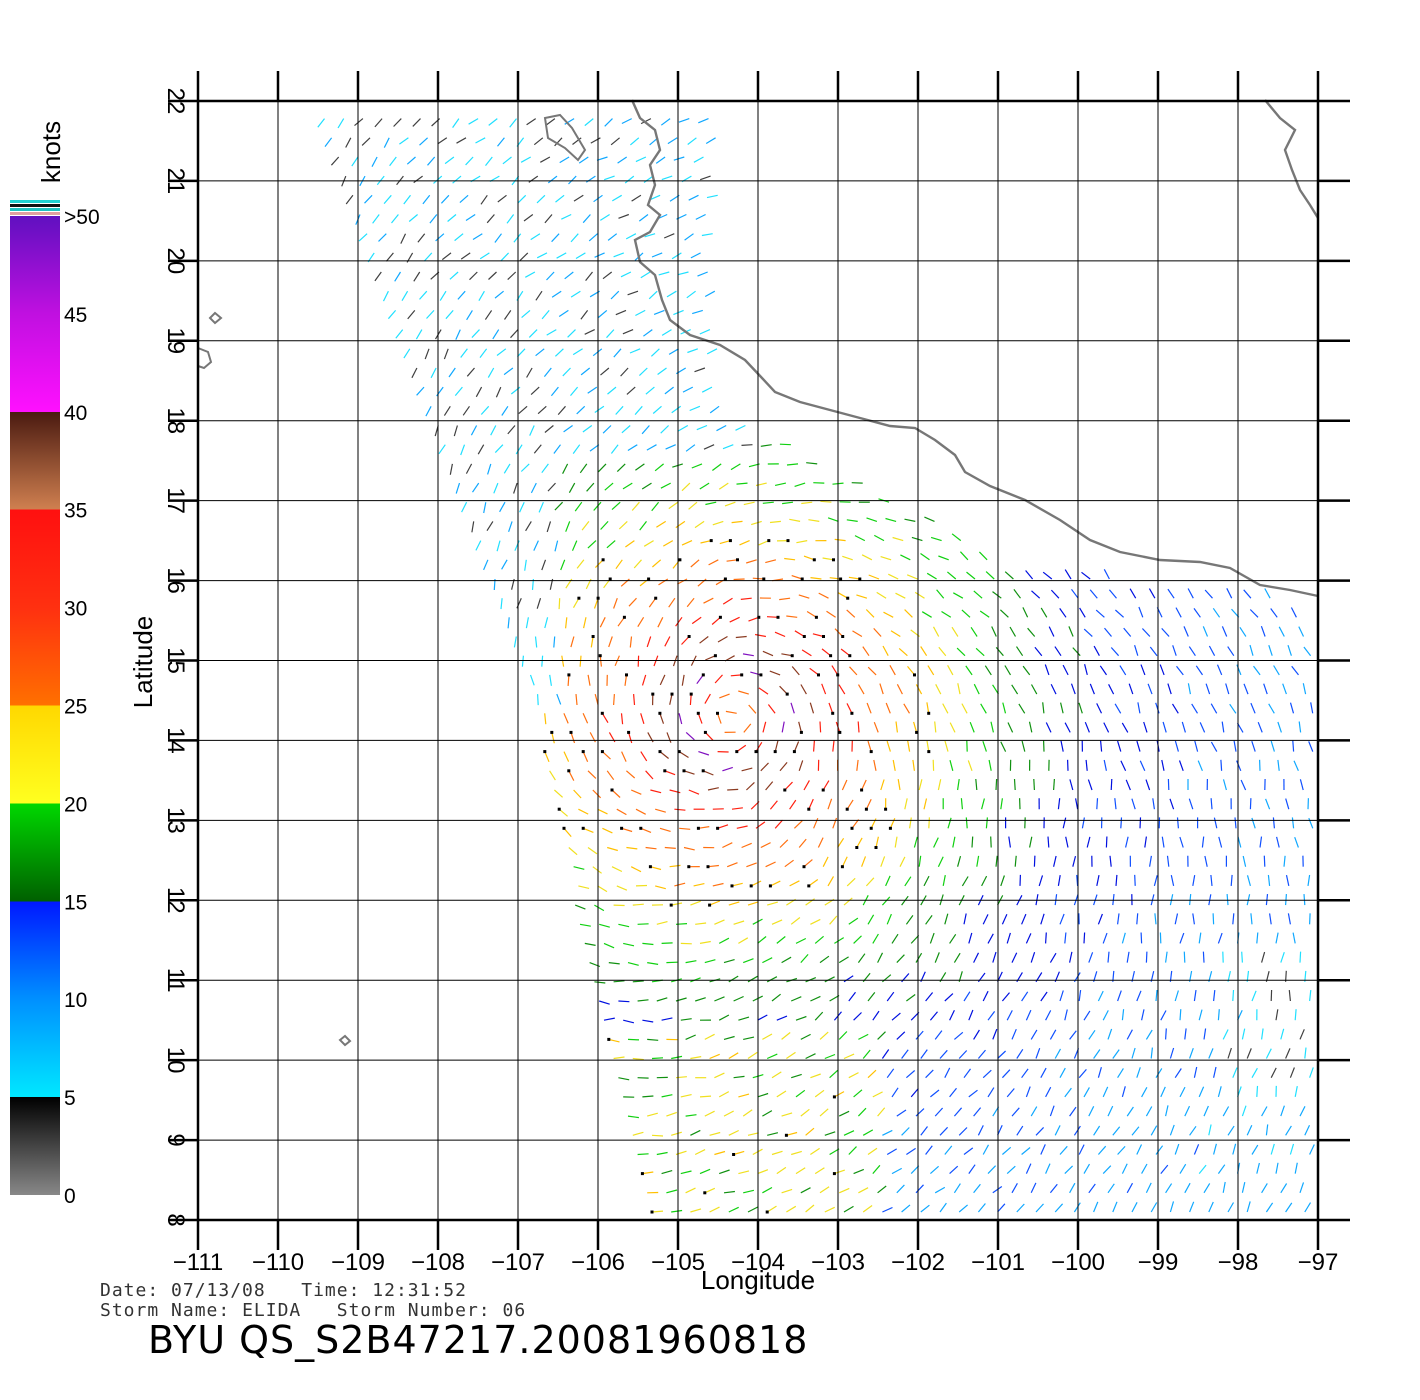 Image resolution: width=1420 pixels, height=1400 pixels. What do you see at coordinates (218, 1290) in the screenshot?
I see `date-value: 07/13/08` at bounding box center [218, 1290].